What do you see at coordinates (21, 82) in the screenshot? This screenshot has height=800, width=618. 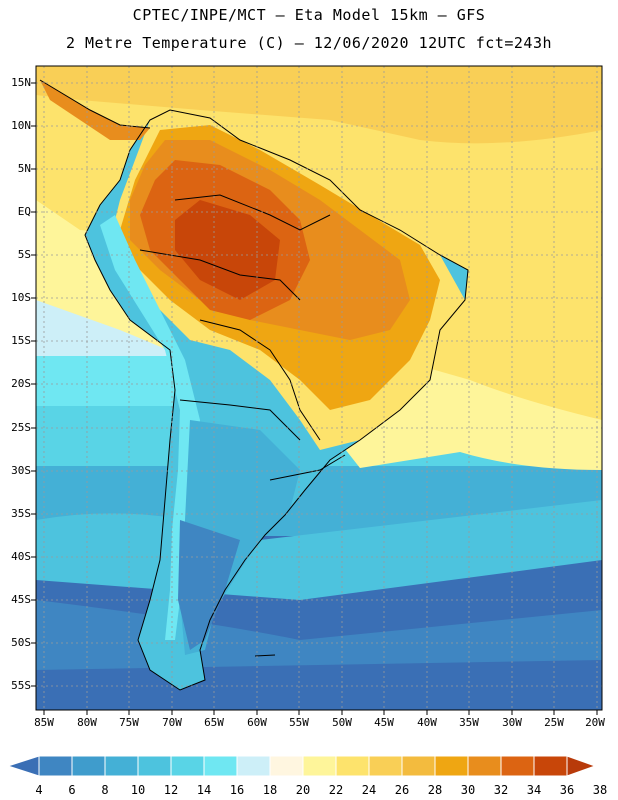 I see `lat-label: 15N` at bounding box center [21, 82].